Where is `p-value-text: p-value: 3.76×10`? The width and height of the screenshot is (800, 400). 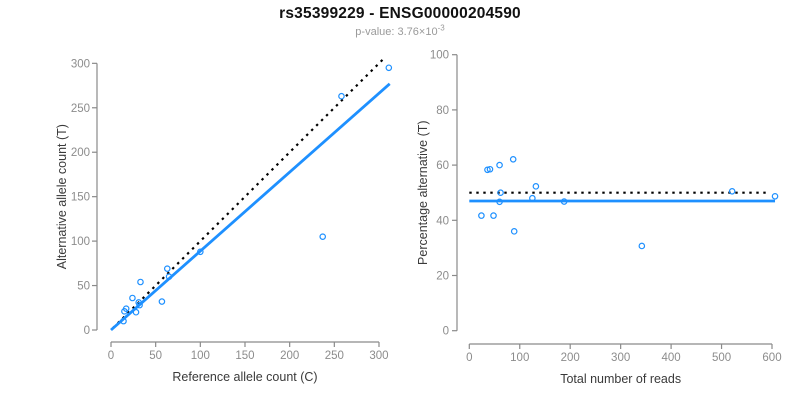
p-value-text: p-value: 3.76×10 is located at coordinates (396, 32).